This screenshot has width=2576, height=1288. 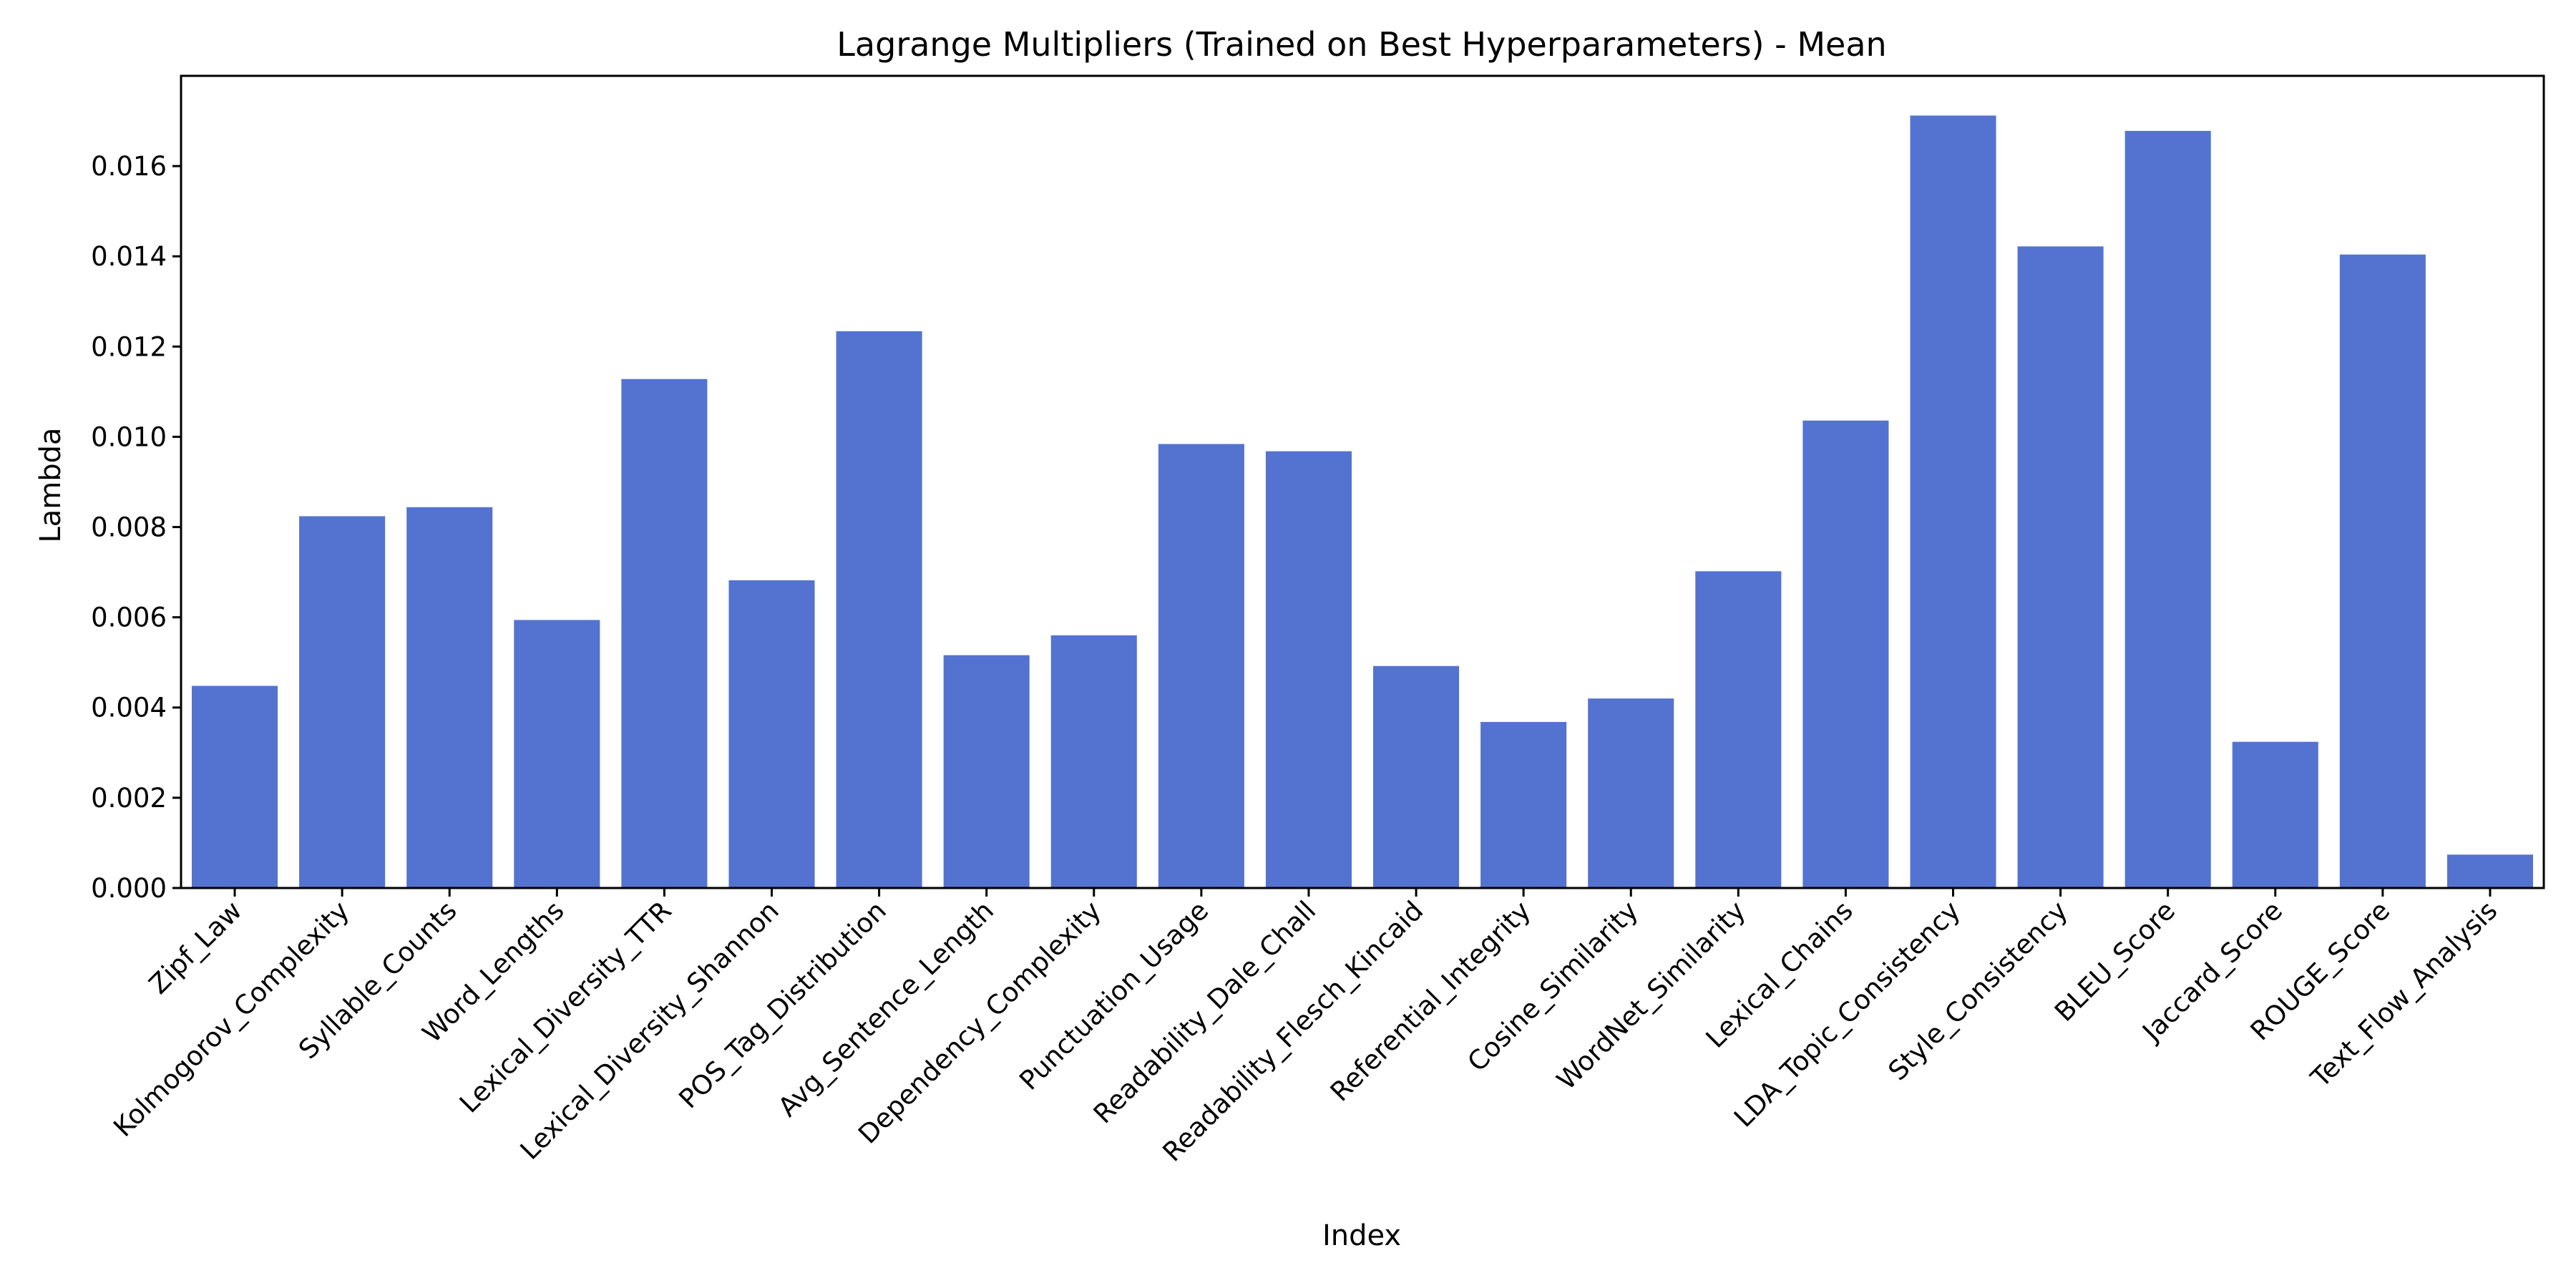 What do you see at coordinates (1093, 761) in the screenshot?
I see `bar-dependency-complexity` at bounding box center [1093, 761].